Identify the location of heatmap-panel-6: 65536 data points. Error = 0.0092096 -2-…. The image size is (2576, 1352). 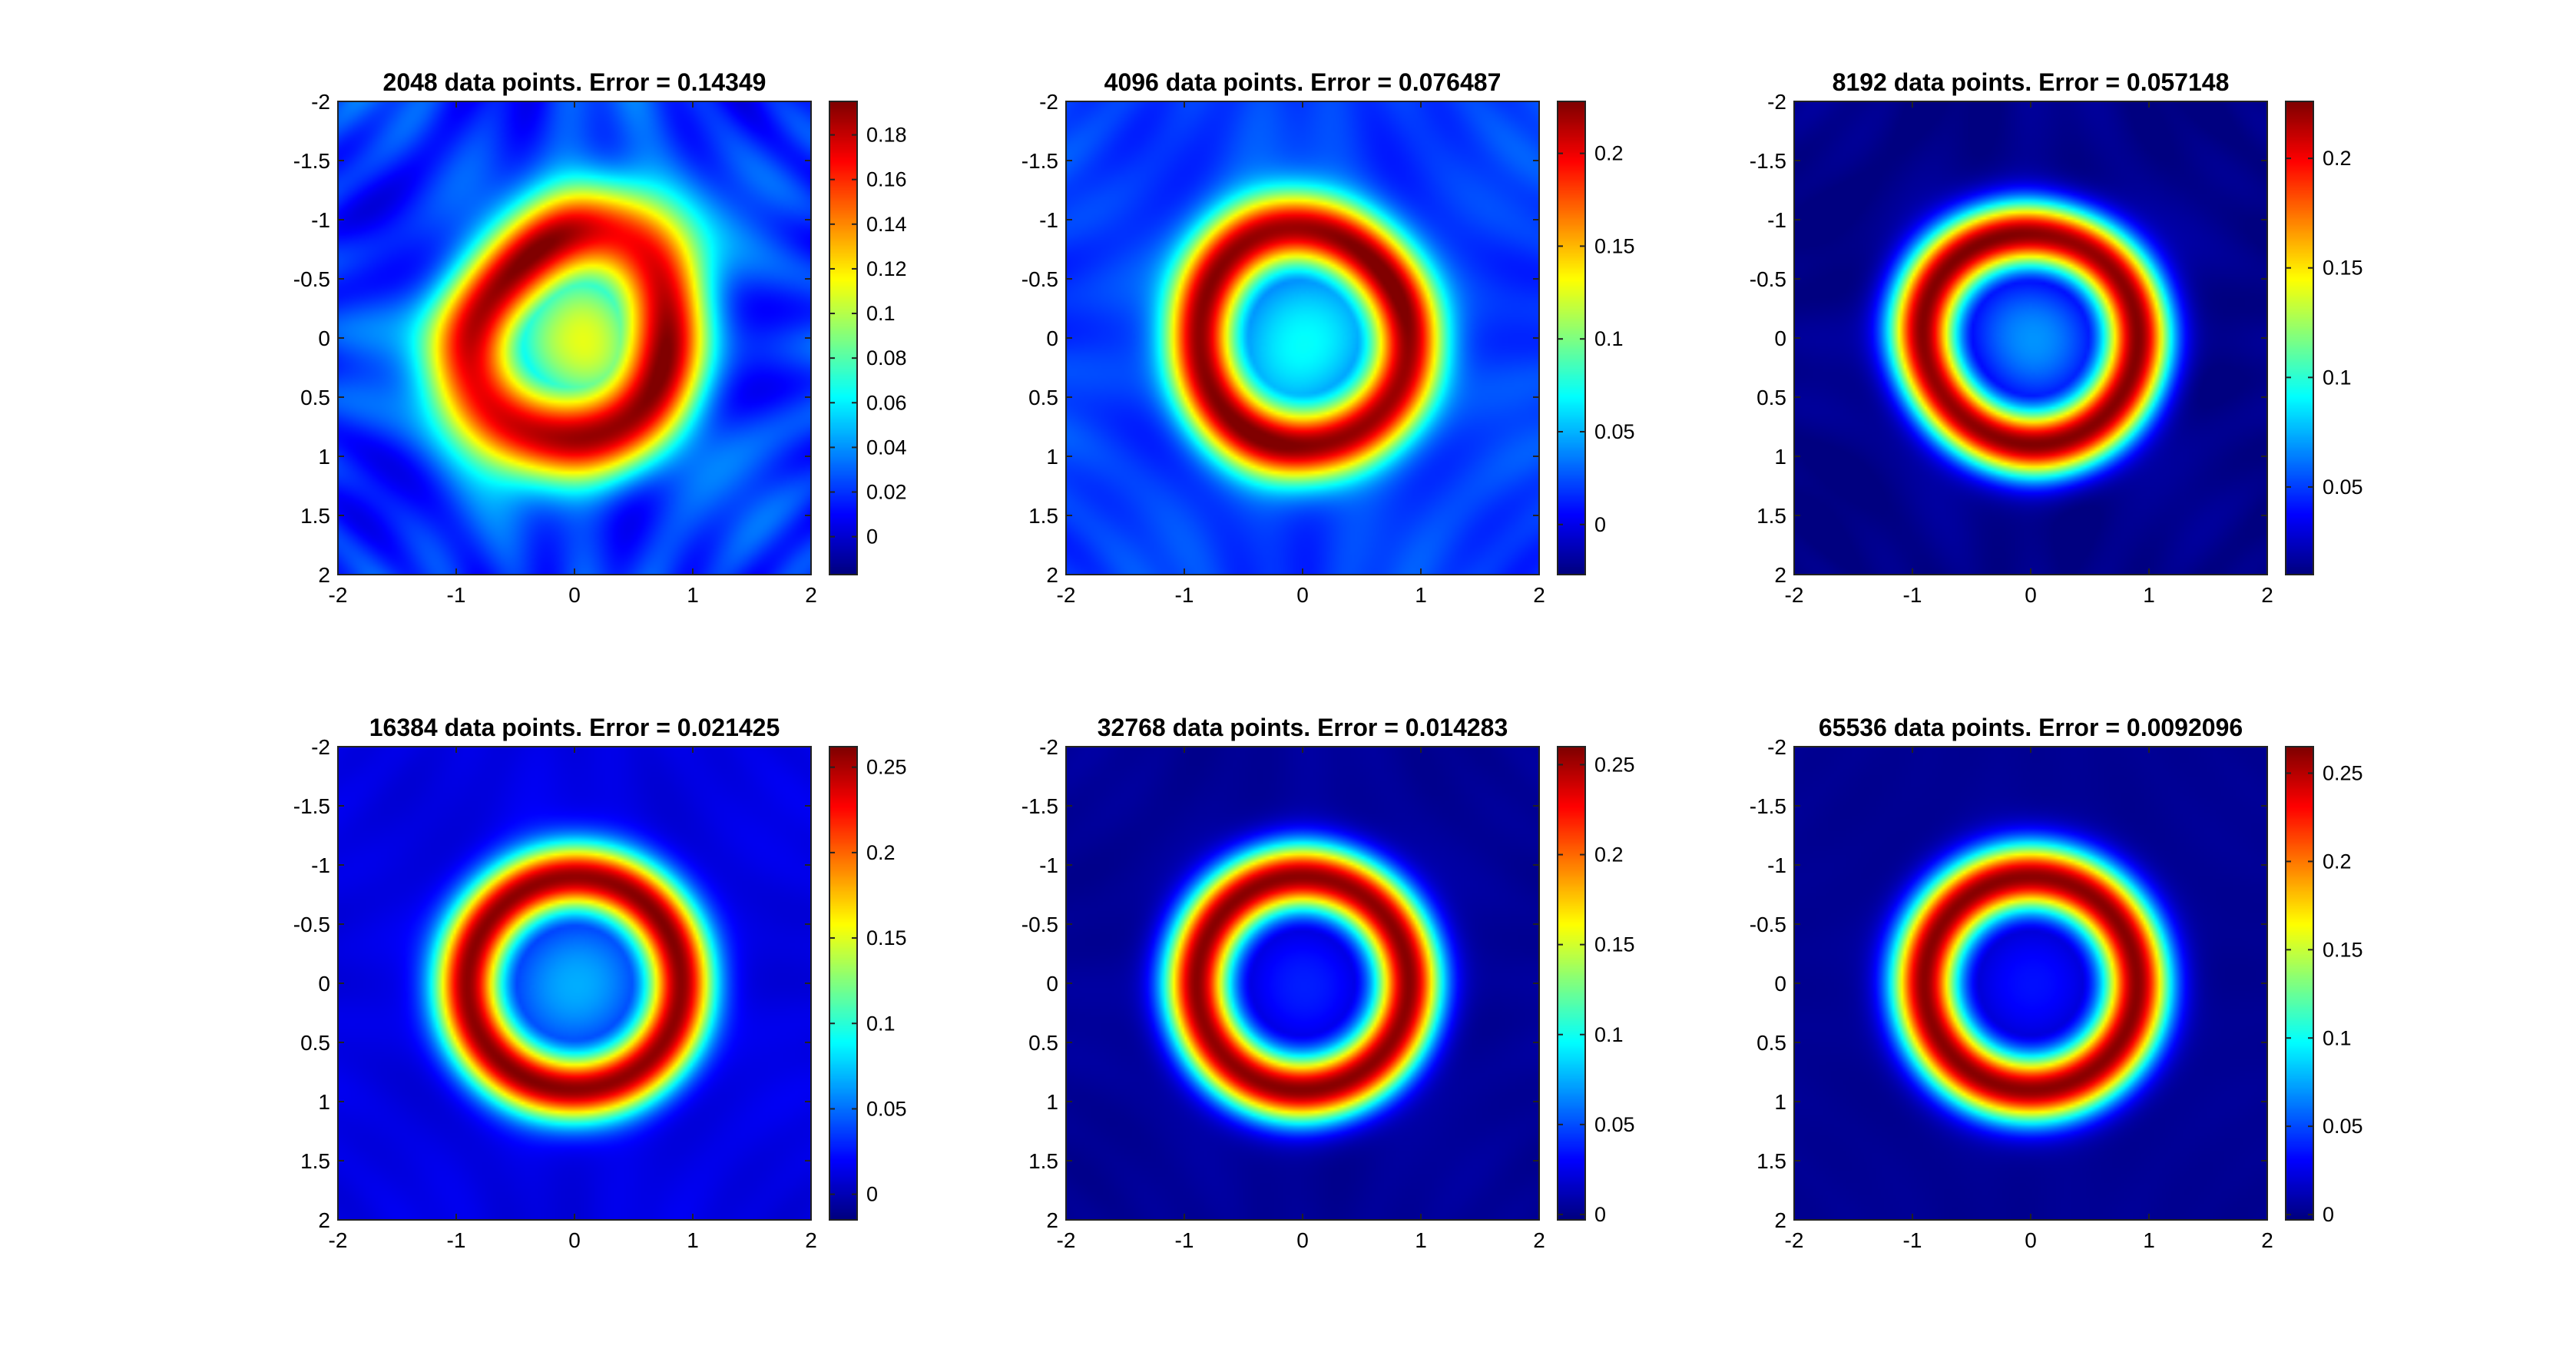
(2056, 983).